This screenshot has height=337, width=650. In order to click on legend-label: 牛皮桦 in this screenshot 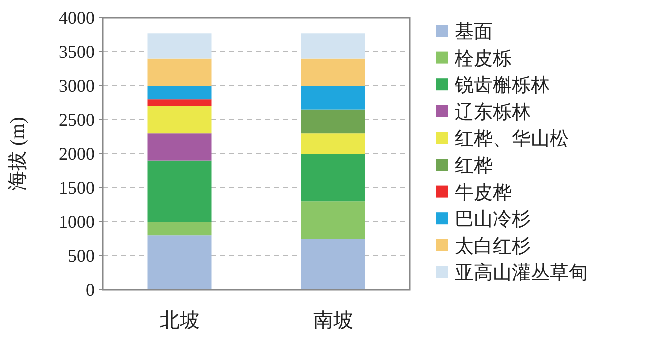, I will do `click(483, 193)`.